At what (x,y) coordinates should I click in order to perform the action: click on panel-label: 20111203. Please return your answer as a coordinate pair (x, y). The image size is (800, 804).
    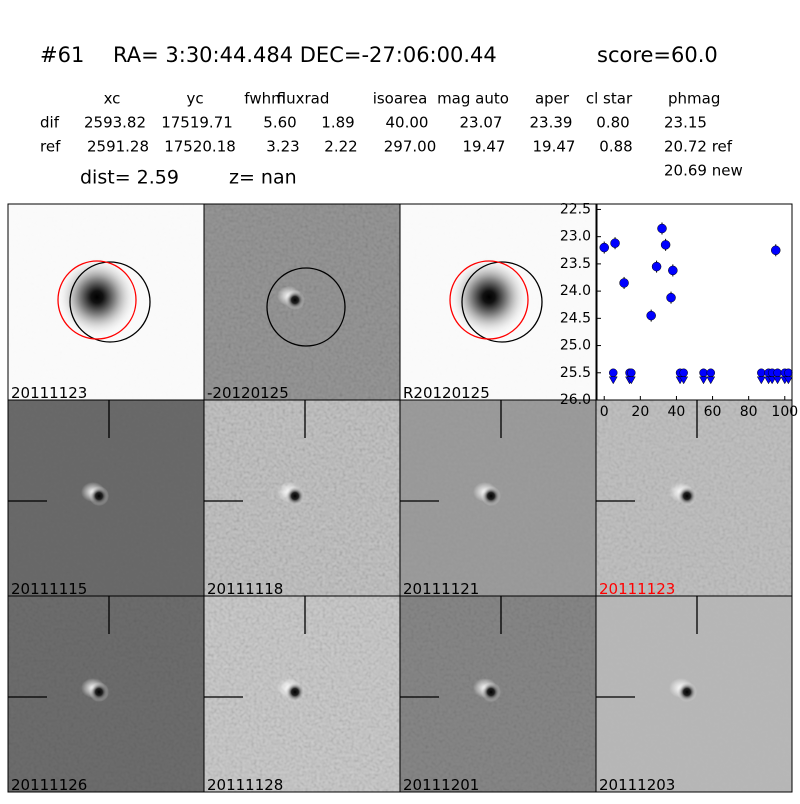
    Looking at the image, I should click on (637, 785).